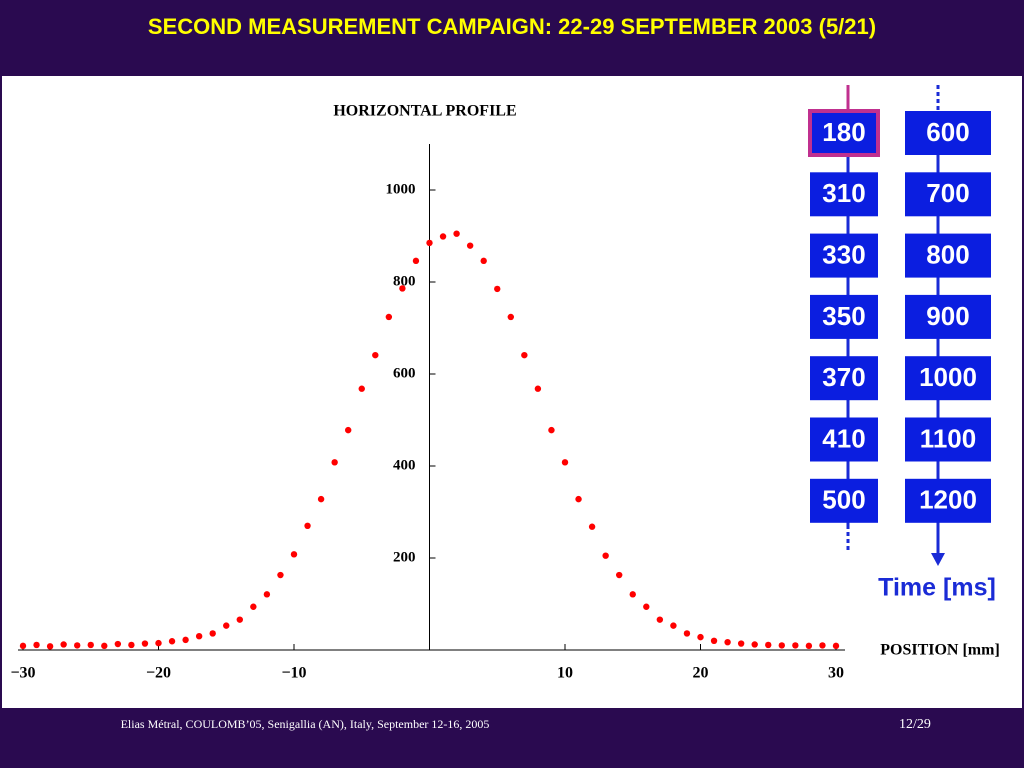 This screenshot has width=1024, height=768. Describe the element at coordinates (915, 724) in the screenshot. I see `page-number: 12/29` at that location.